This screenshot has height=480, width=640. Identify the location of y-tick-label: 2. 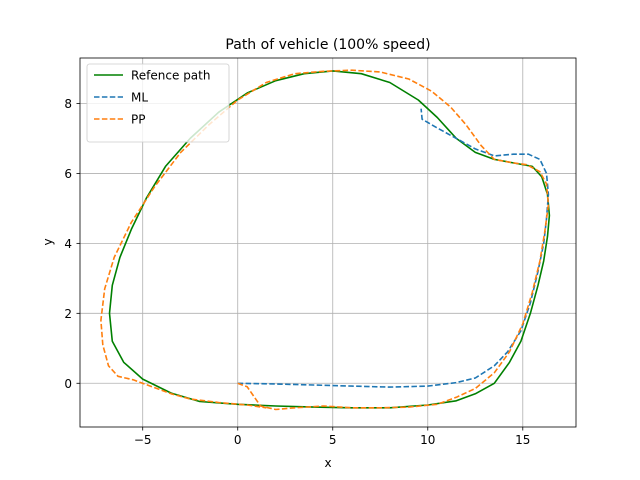
(68, 314).